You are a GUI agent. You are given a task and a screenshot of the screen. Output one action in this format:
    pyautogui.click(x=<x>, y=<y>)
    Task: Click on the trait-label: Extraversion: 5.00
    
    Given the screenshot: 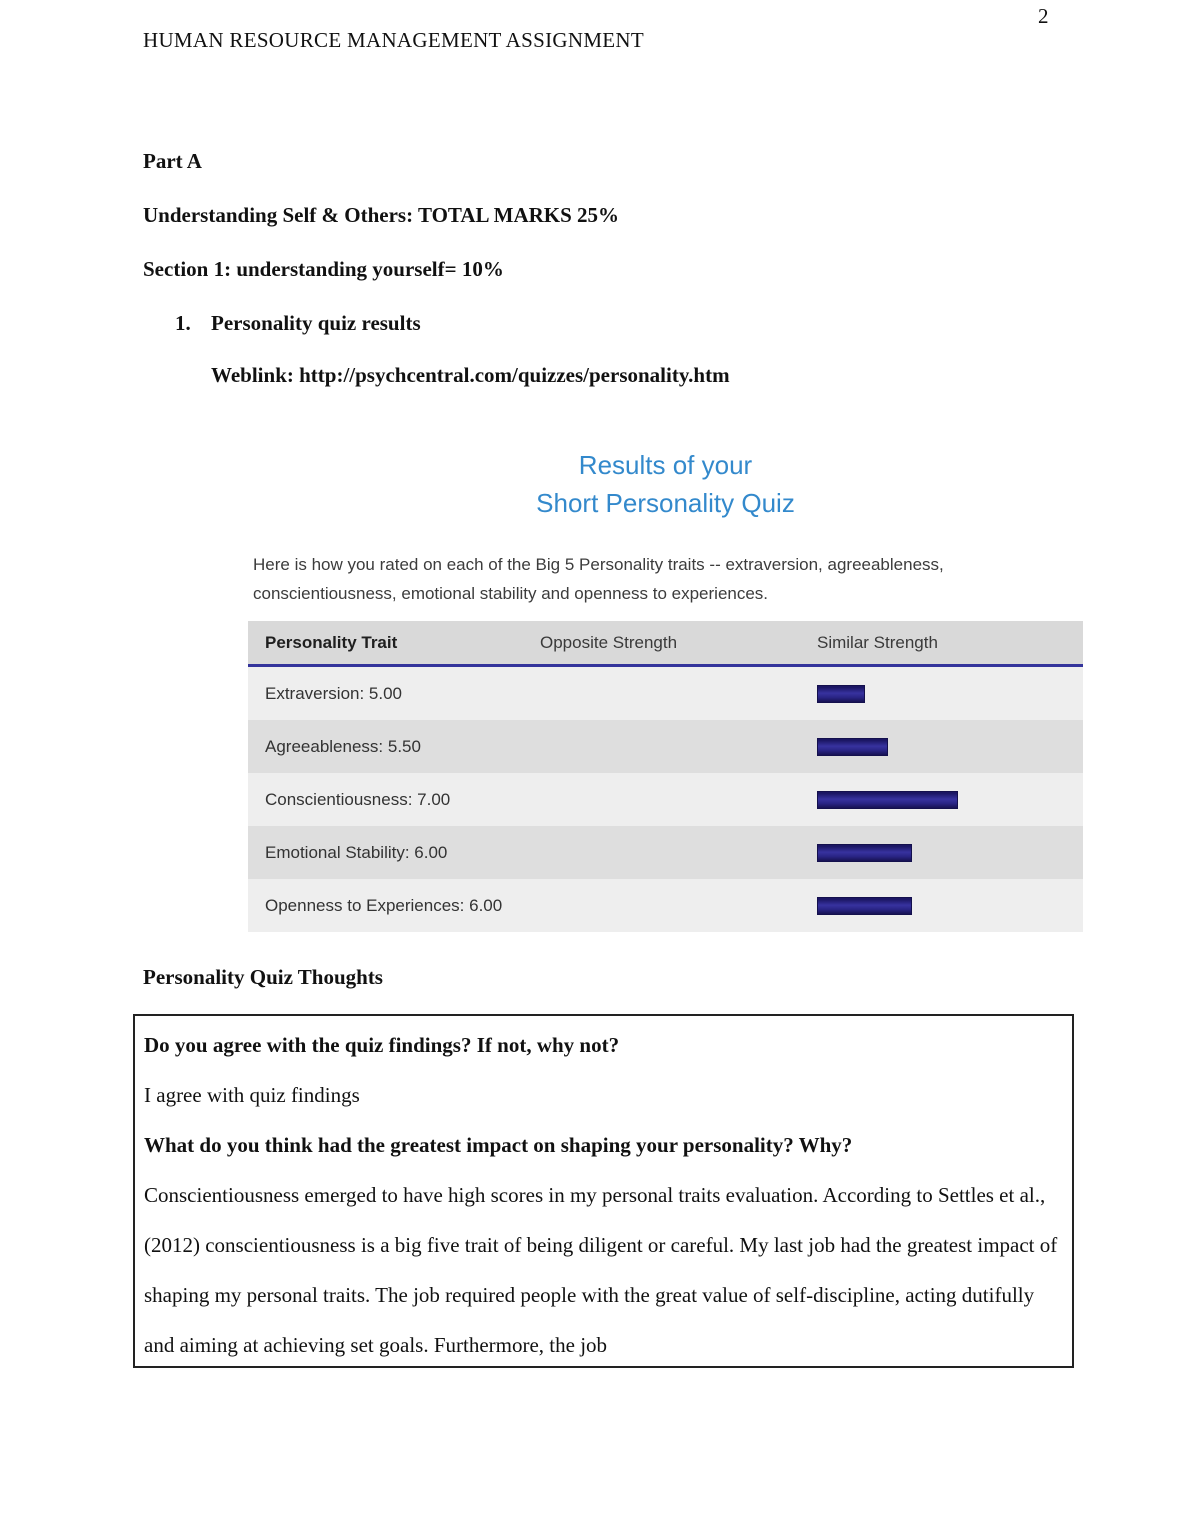 What is the action you would take?
    pyautogui.click(x=334, y=693)
    